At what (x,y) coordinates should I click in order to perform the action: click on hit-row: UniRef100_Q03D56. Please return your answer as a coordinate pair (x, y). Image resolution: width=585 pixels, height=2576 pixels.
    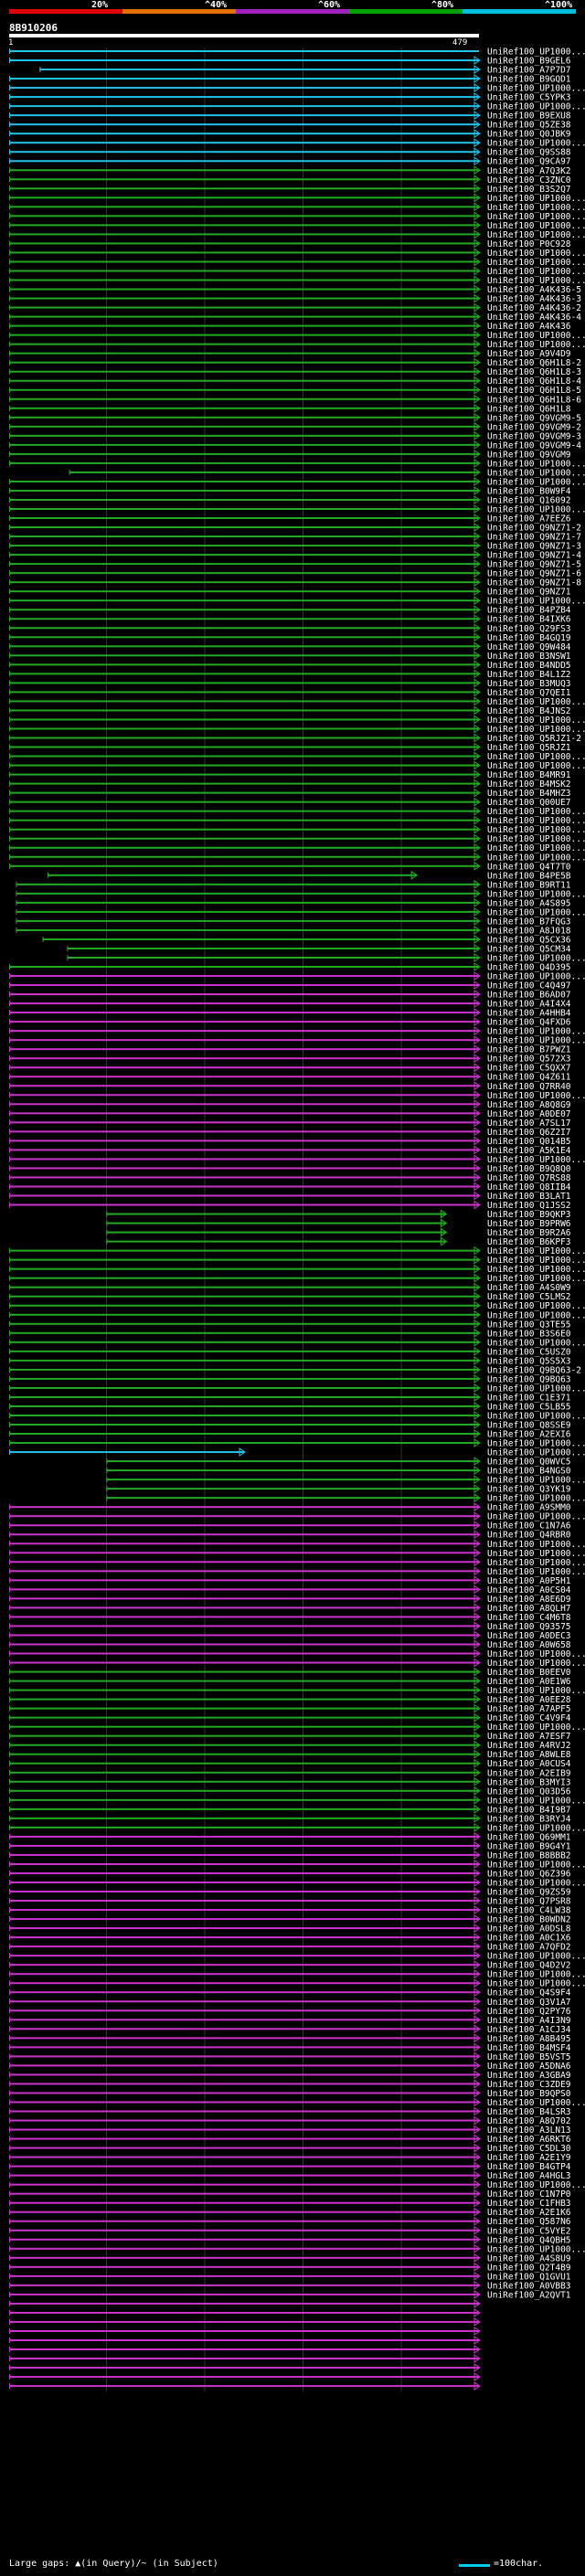
    Looking at the image, I should click on (290, 1791).